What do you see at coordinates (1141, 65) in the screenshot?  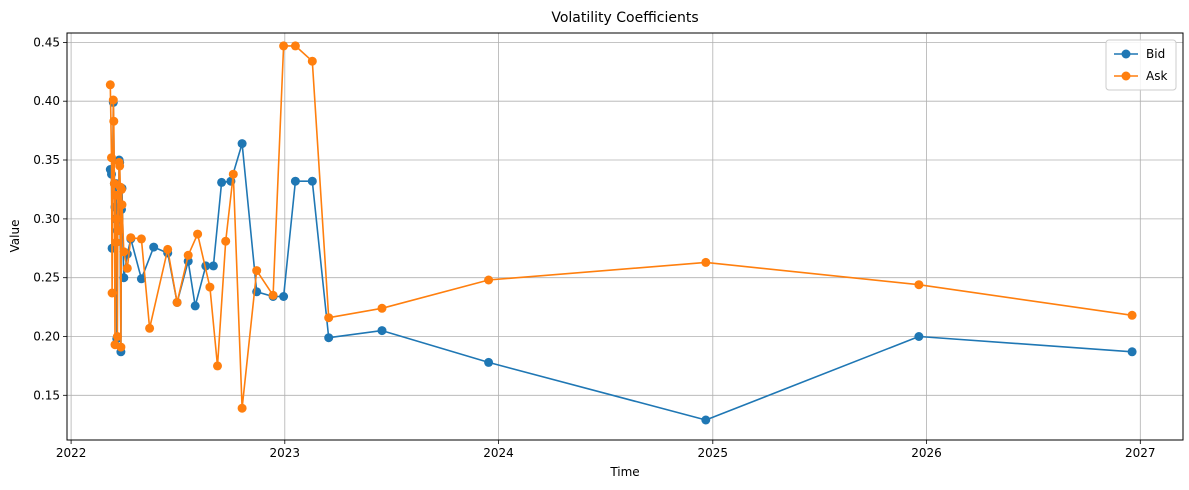 I see `legend: Bid Ask` at bounding box center [1141, 65].